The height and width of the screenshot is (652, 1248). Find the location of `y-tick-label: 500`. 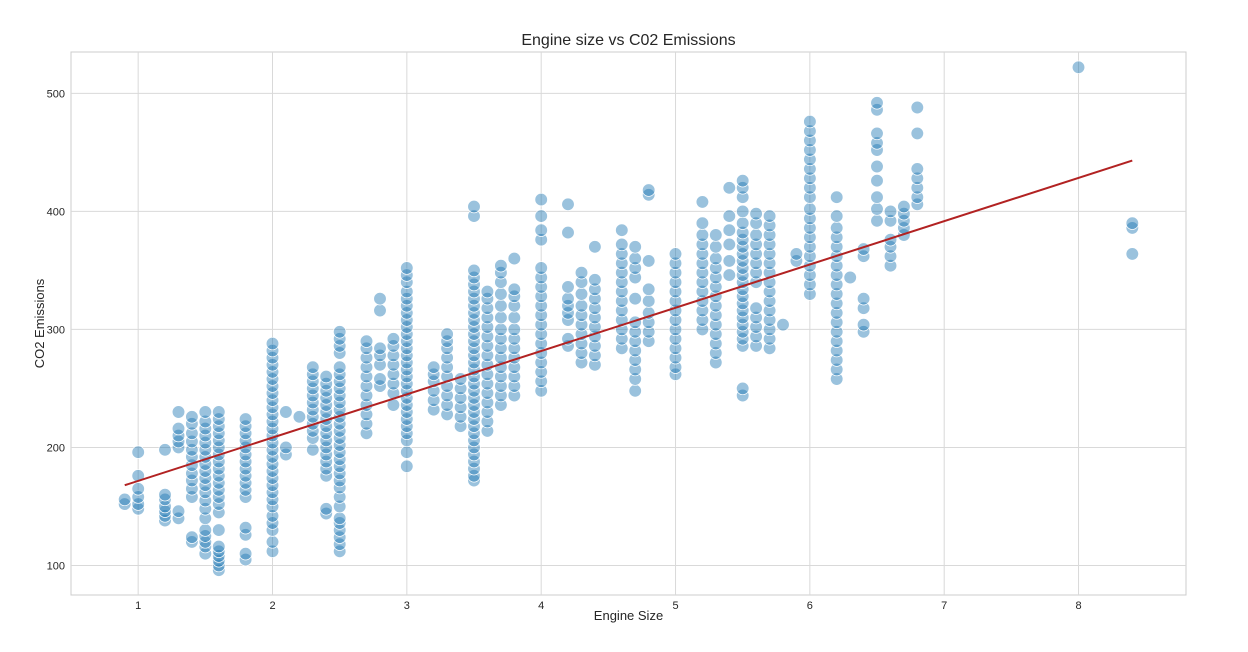

y-tick-label: 500 is located at coordinates (56, 94).